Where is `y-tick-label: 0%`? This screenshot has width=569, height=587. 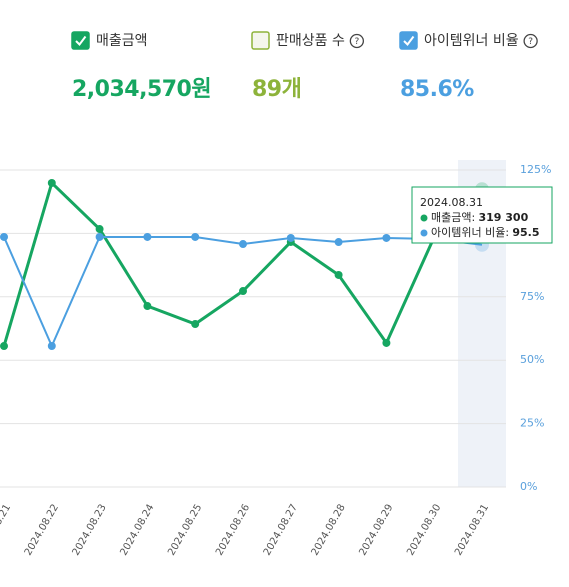 y-tick-label: 0% is located at coordinates (528, 486).